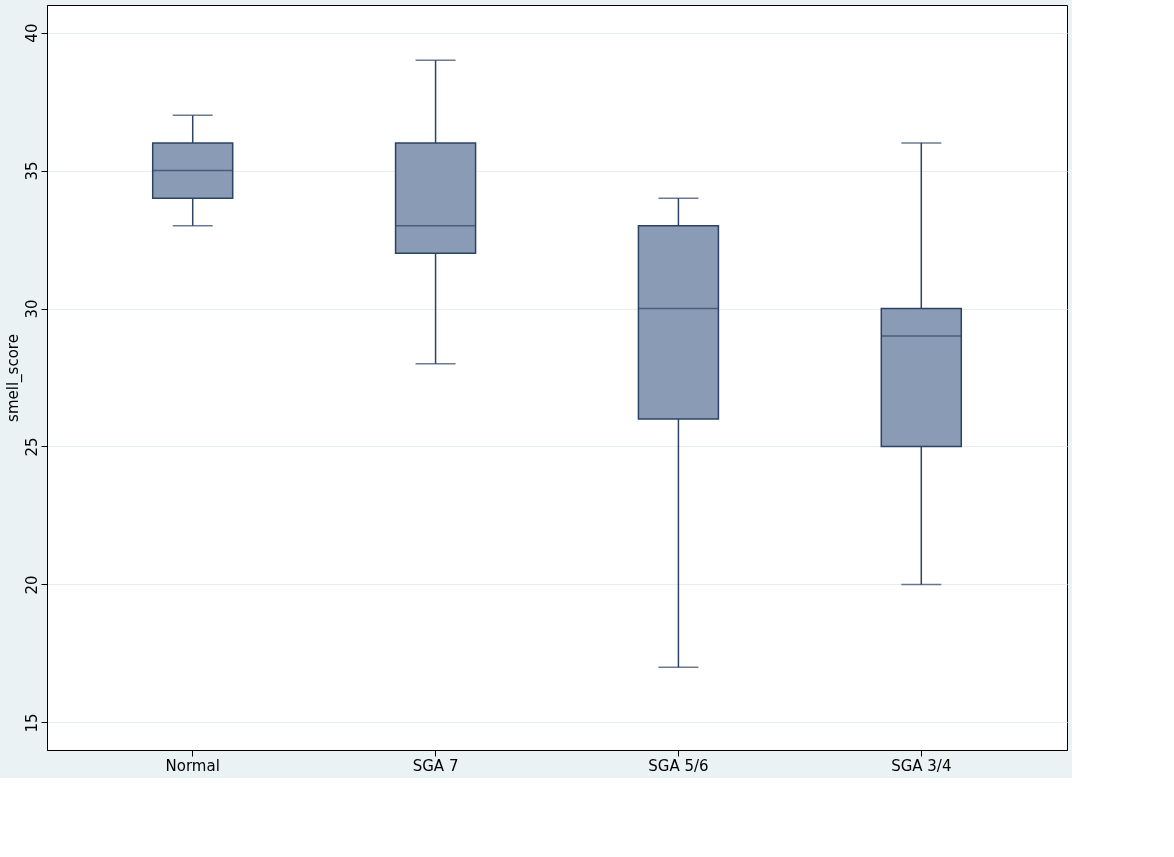 This screenshot has width=1174, height=857. I want to click on y-tick-label: 30, so click(31, 309).